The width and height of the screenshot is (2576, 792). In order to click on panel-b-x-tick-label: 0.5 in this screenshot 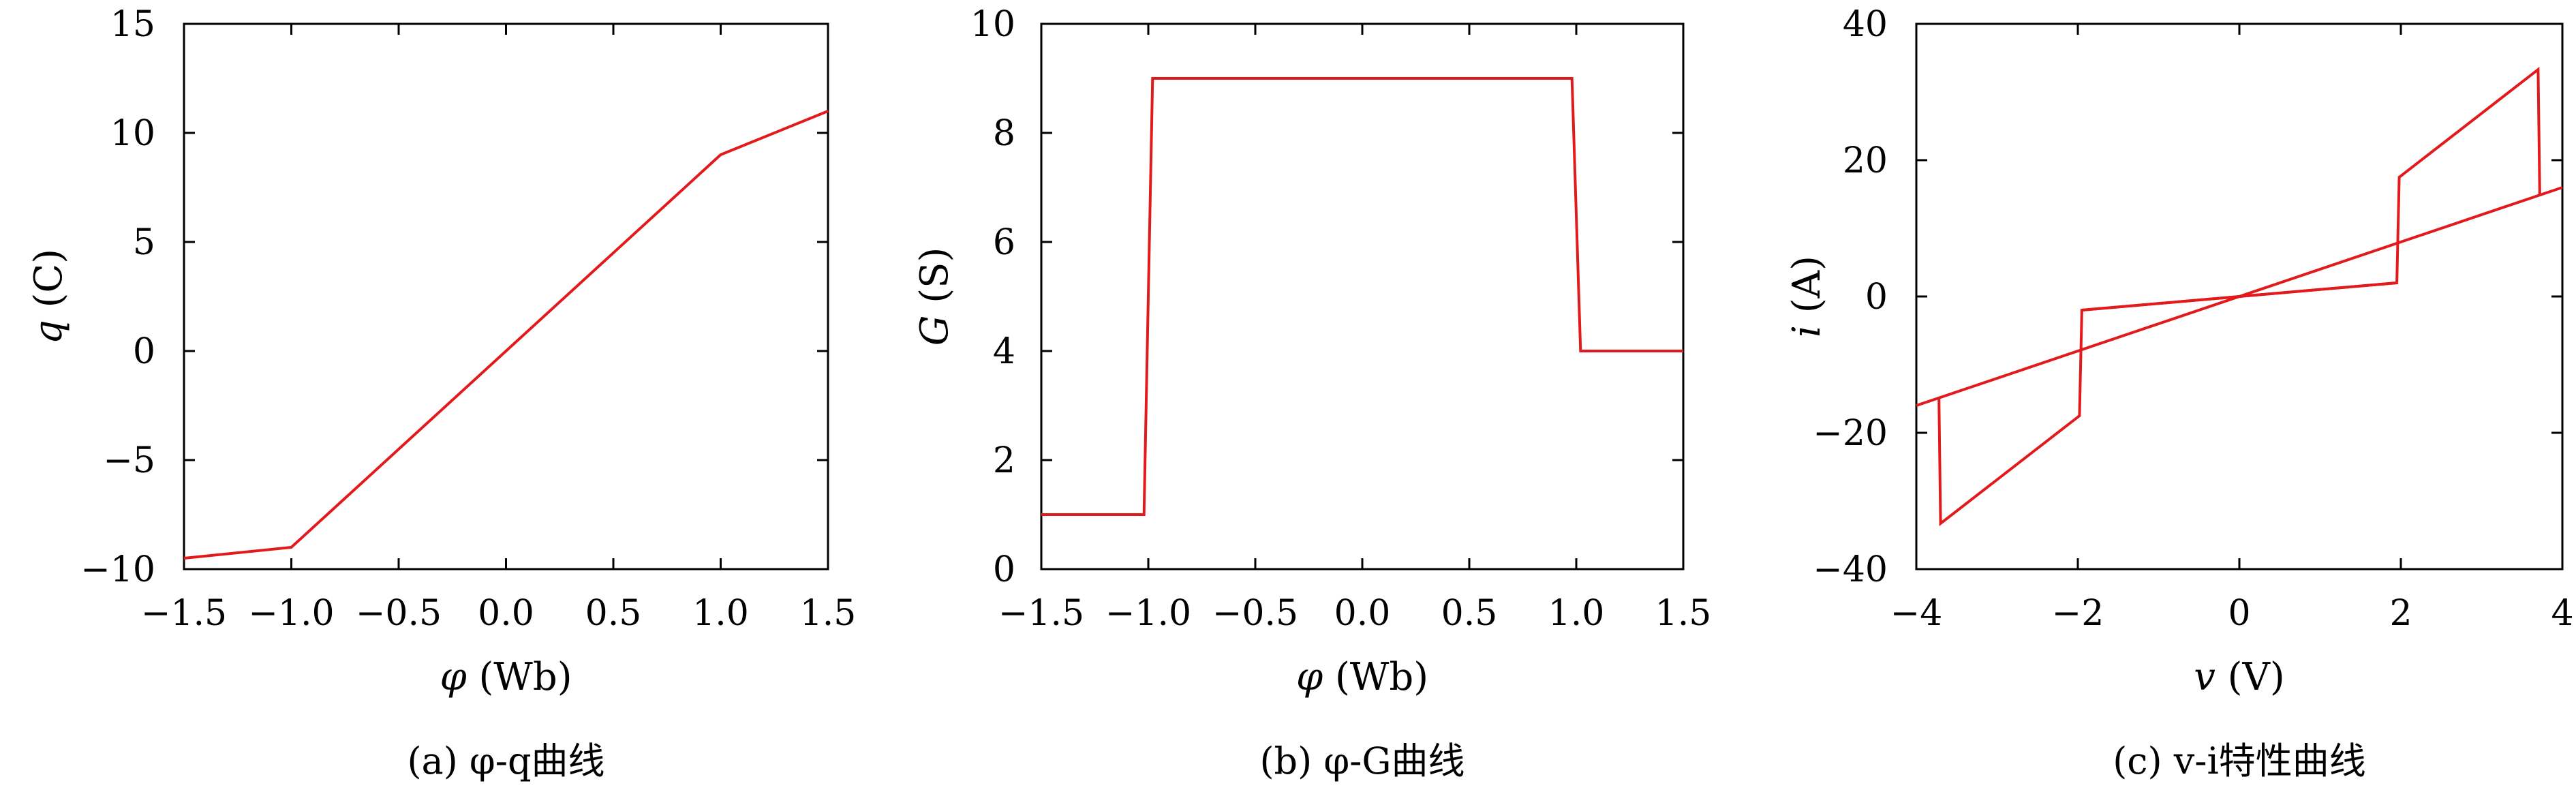, I will do `click(1469, 613)`.